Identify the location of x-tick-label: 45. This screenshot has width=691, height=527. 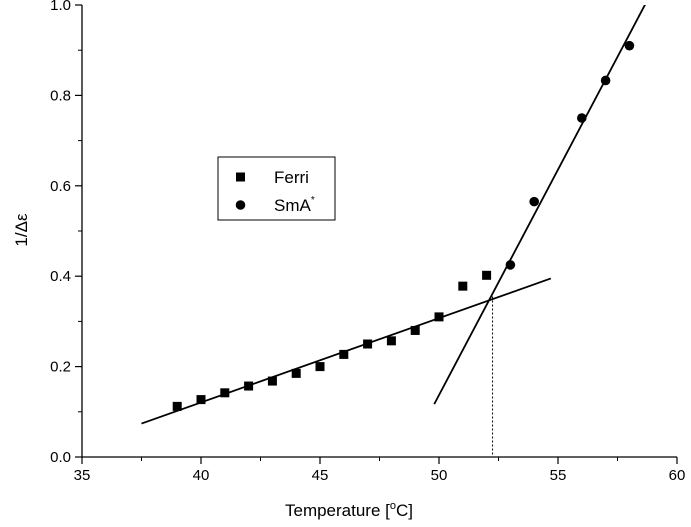
(320, 475).